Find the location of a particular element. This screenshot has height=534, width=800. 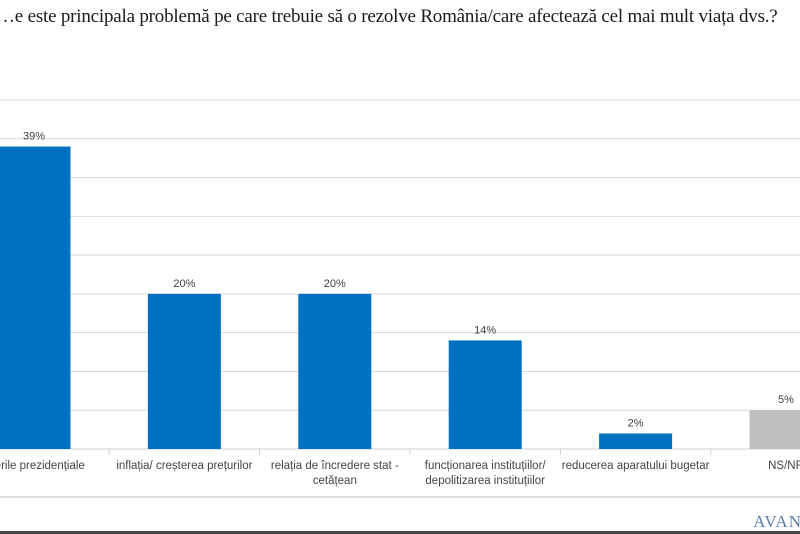

data-label: 14% is located at coordinates (485, 330).